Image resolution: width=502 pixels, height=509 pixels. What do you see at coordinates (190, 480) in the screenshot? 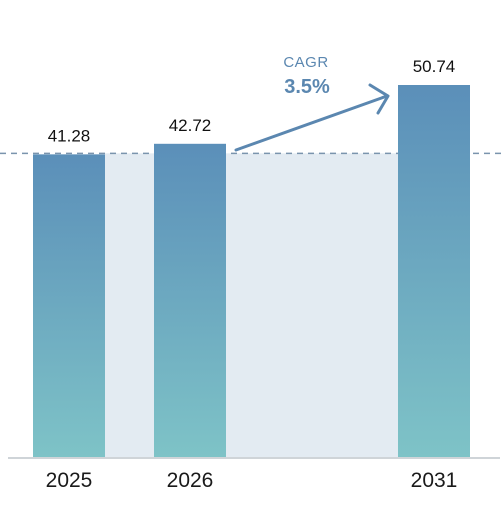
I see `category-label-2026: 2026` at bounding box center [190, 480].